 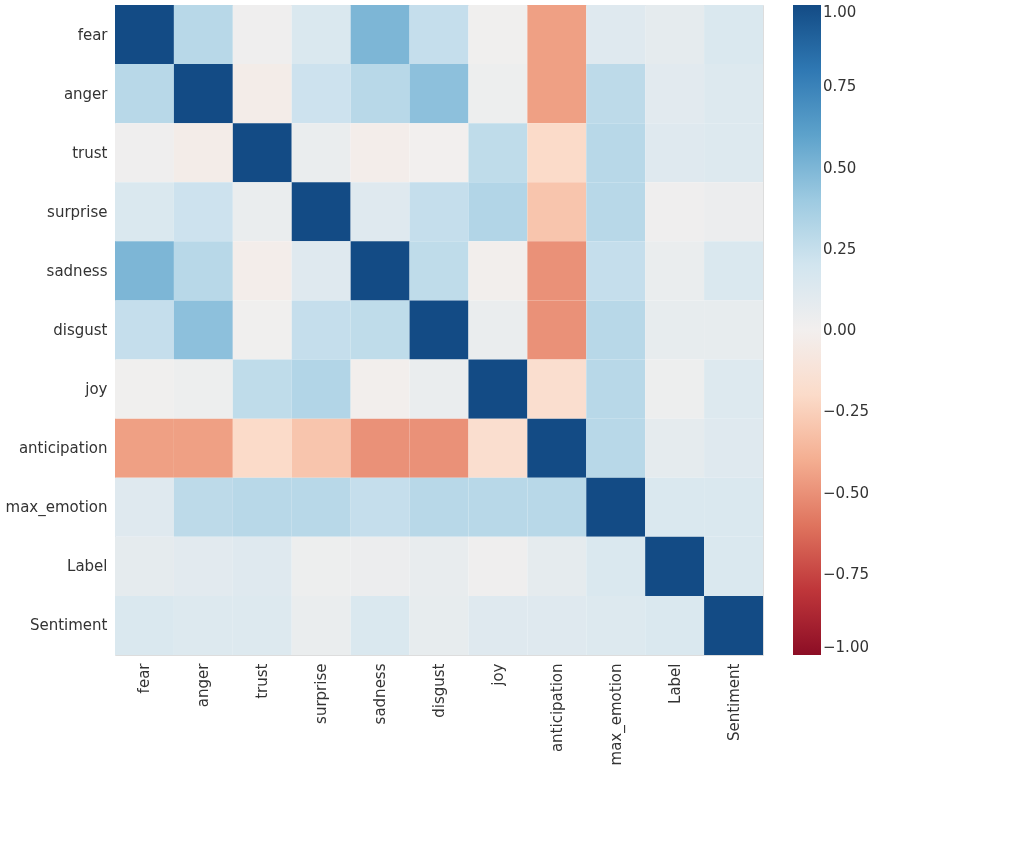 I want to click on color-bar-label: −1.00, so click(x=846, y=647).